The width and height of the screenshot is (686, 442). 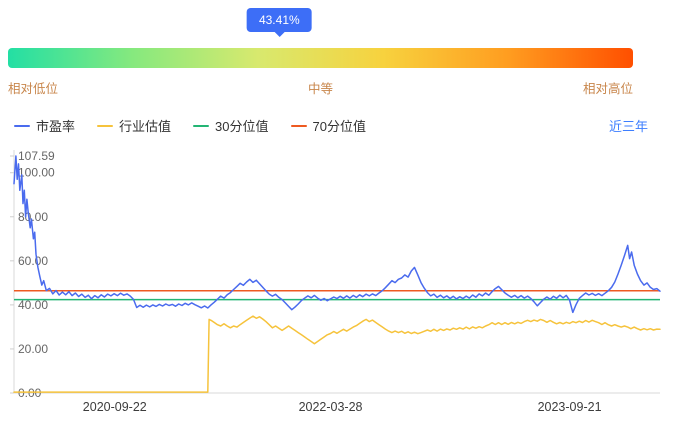 I want to click on valuation-scale-labels: 相对低位 中等 相对高位, so click(x=320, y=87).